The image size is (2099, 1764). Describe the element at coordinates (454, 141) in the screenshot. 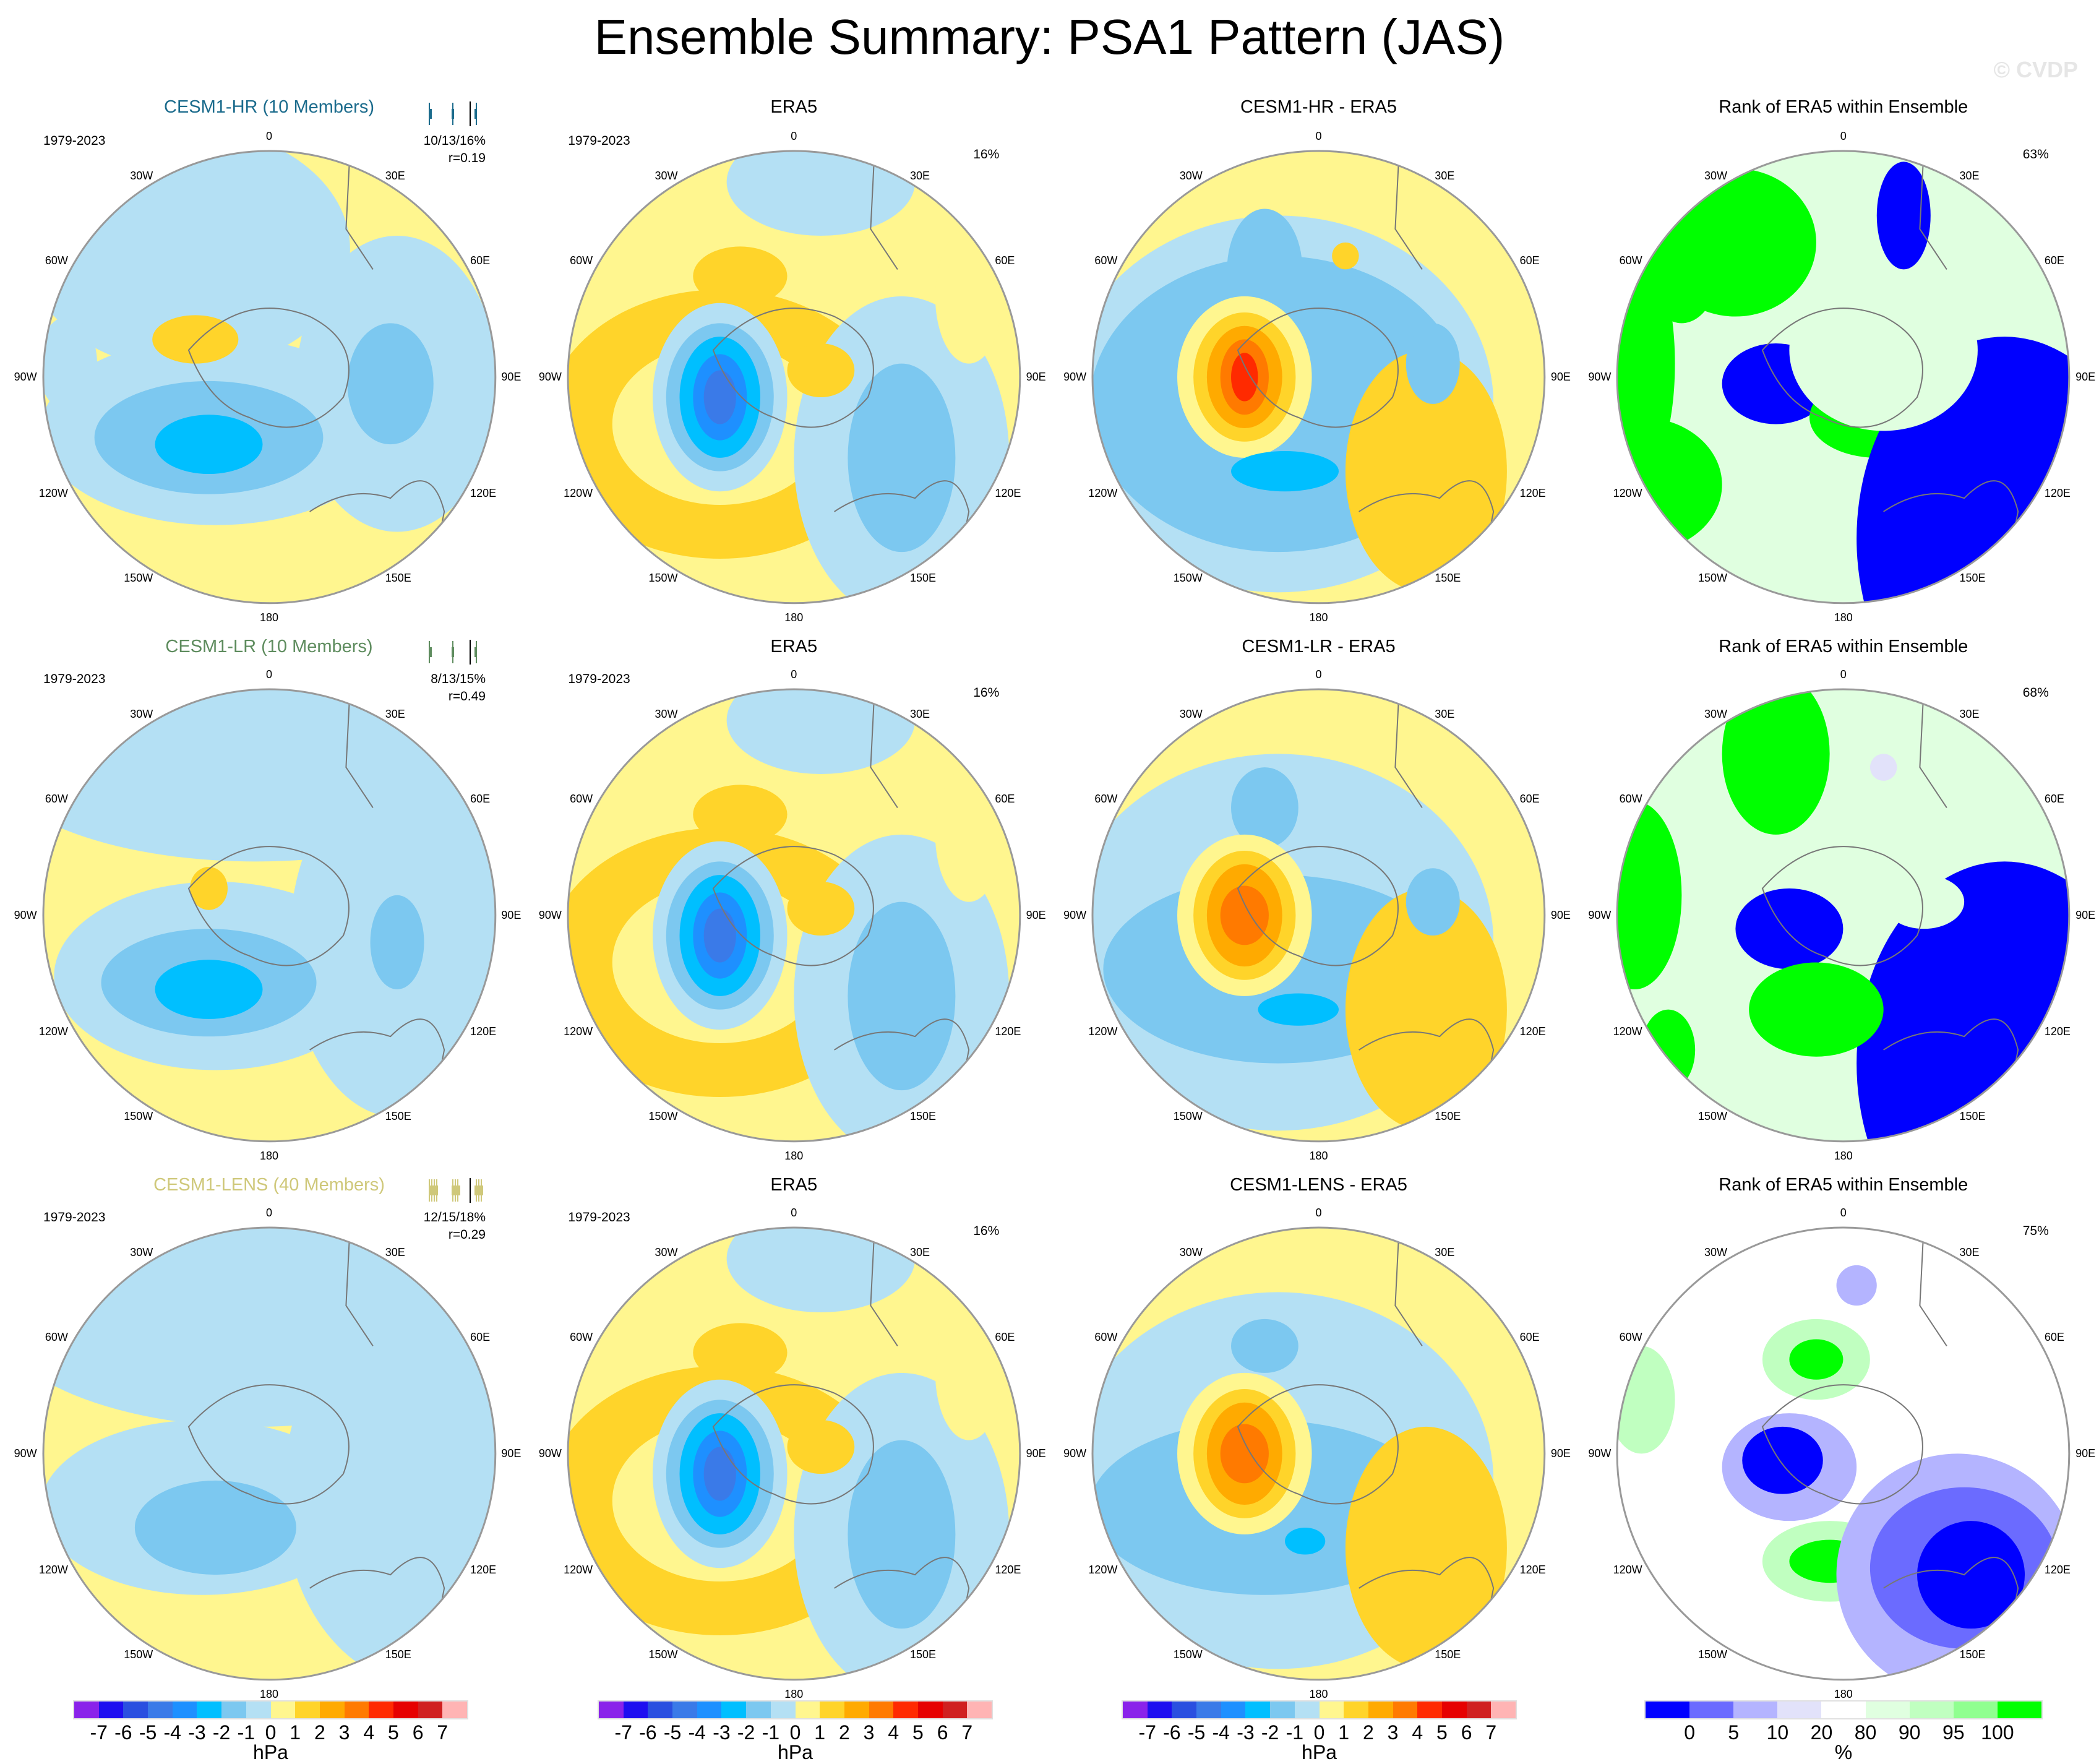

I see `member-stats: 10/13/16%` at that location.